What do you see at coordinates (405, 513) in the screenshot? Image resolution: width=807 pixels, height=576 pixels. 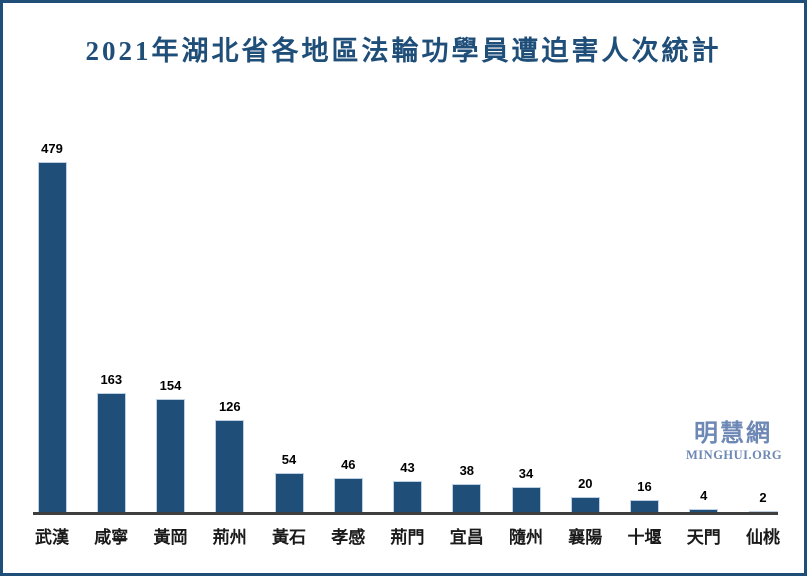 I see `x-axis-line` at bounding box center [405, 513].